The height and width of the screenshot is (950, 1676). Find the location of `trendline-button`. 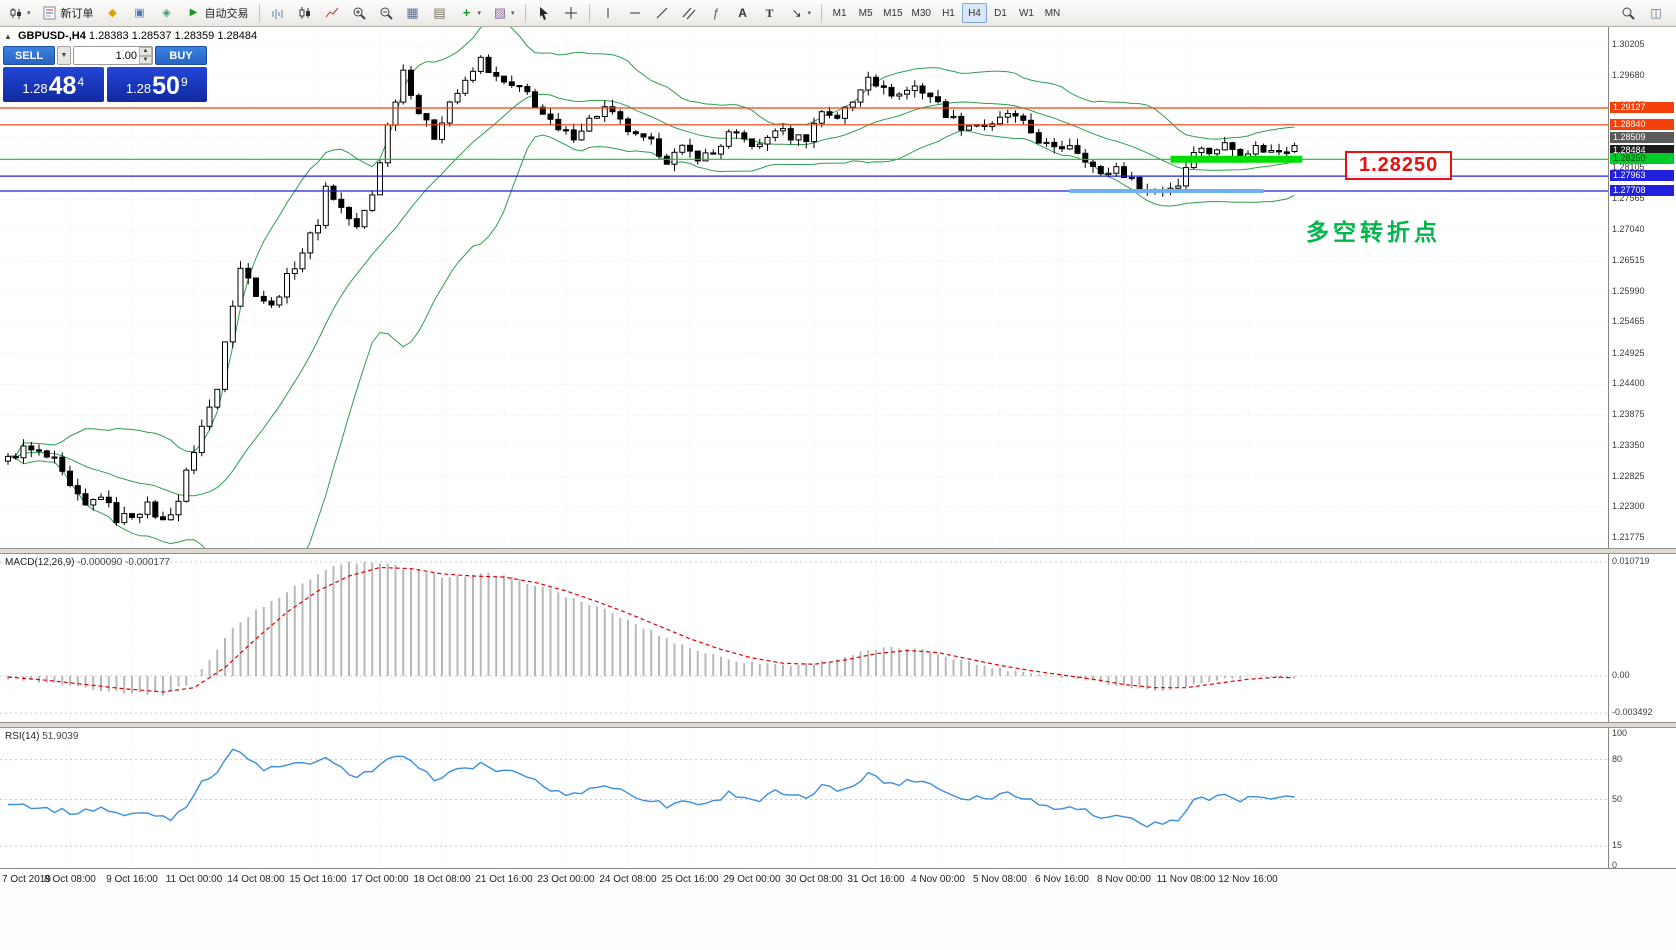

trendline-button is located at coordinates (662, 13).